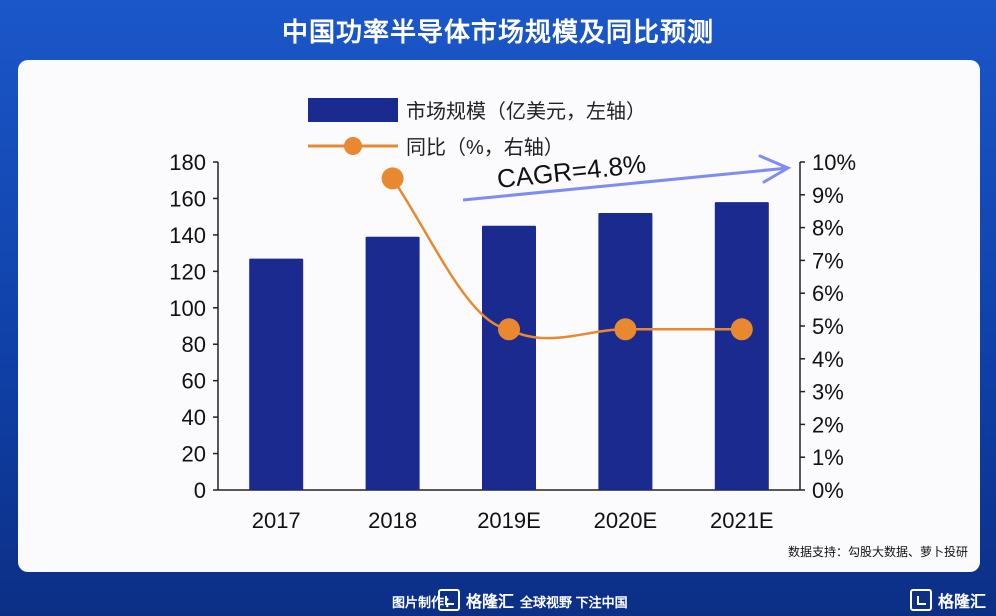  I want to click on bar-2020E, so click(625, 351).